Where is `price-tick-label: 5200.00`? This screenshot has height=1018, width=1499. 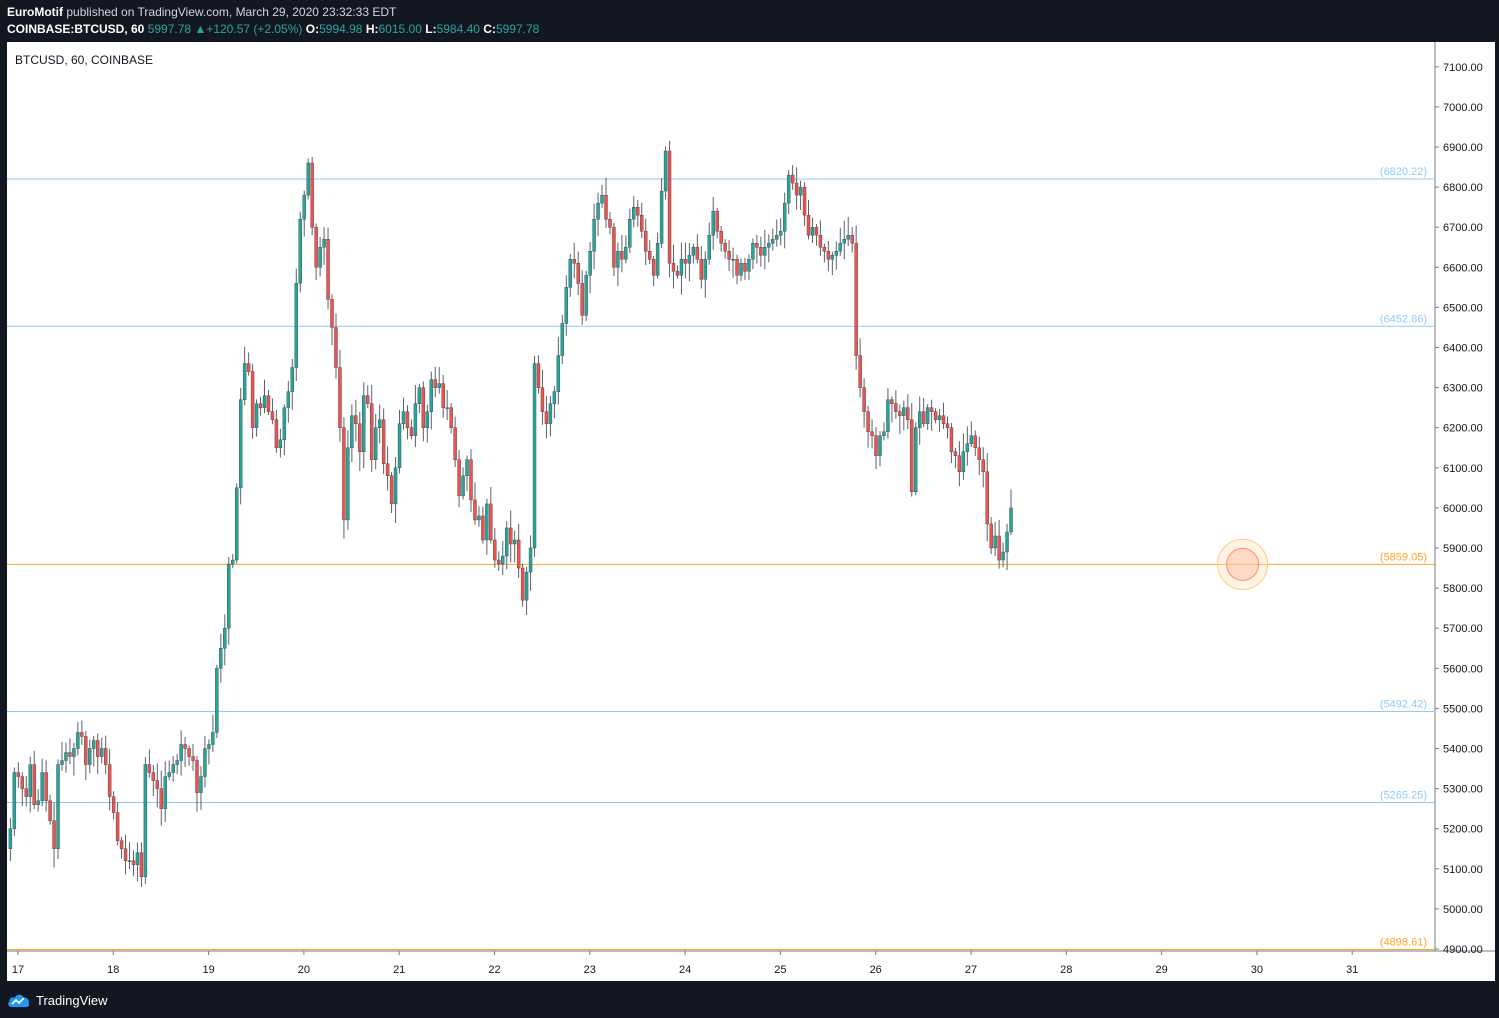 price-tick-label: 5200.00 is located at coordinates (1463, 830).